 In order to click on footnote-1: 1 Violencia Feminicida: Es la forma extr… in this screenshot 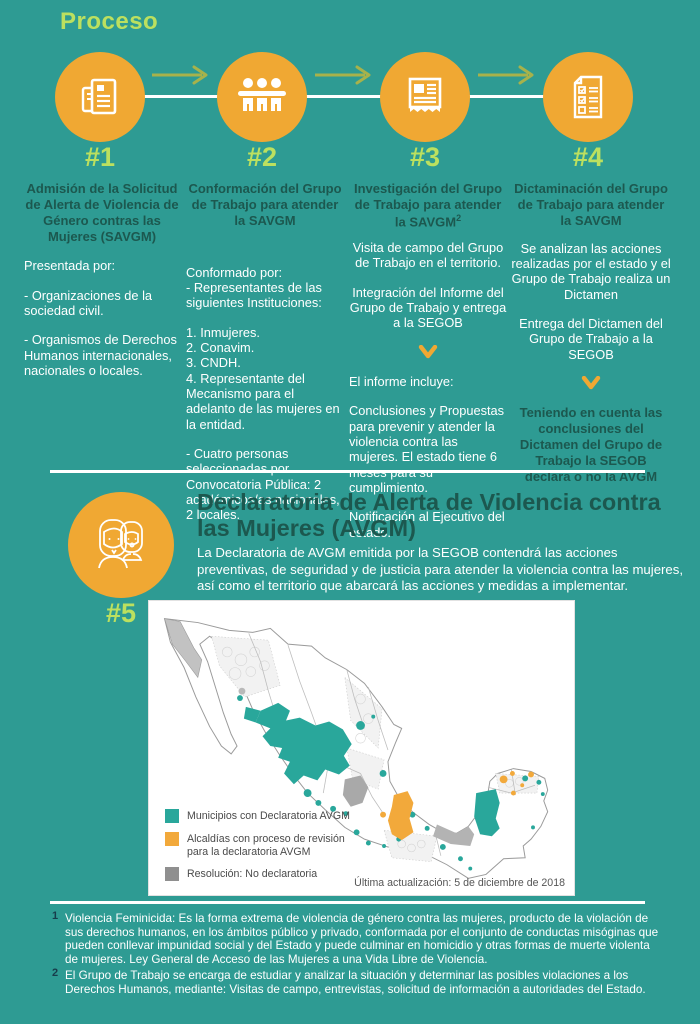, I will do `click(356, 938)`.